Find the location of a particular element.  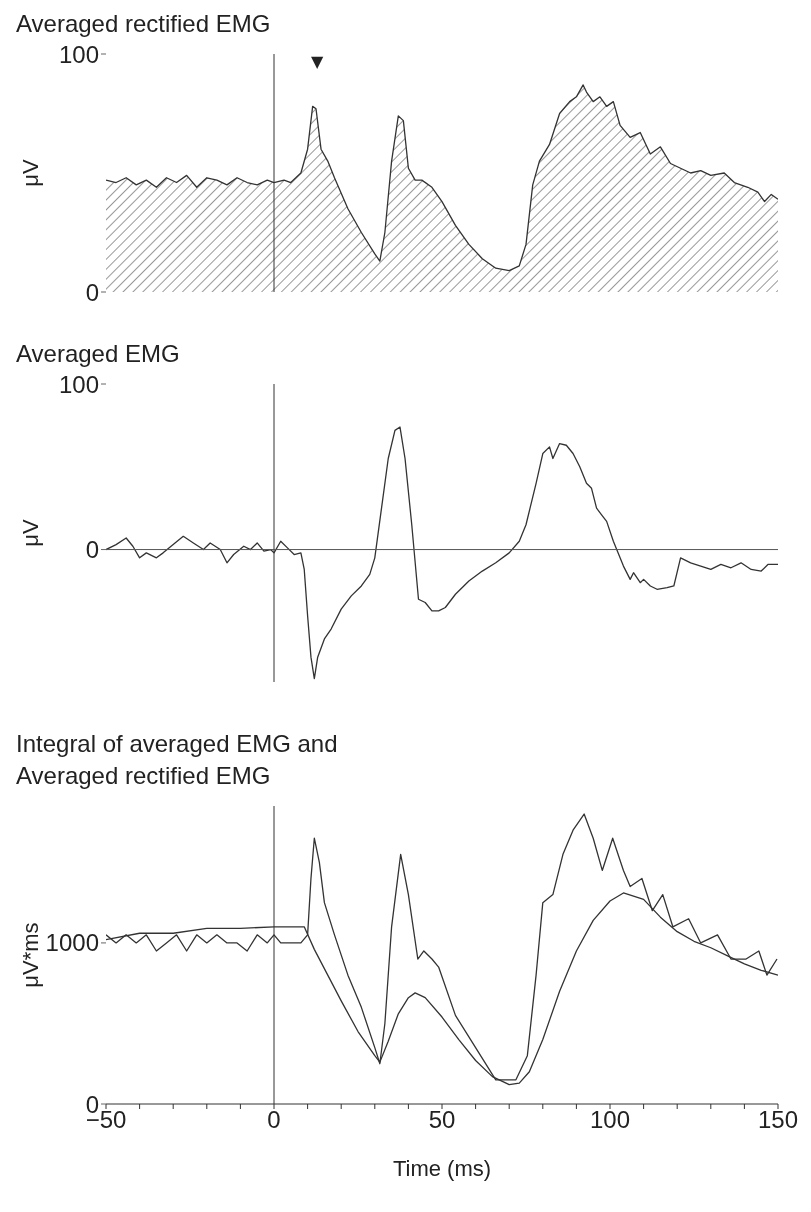

x-axis-title: Time (ms) is located at coordinates (442, 1168).